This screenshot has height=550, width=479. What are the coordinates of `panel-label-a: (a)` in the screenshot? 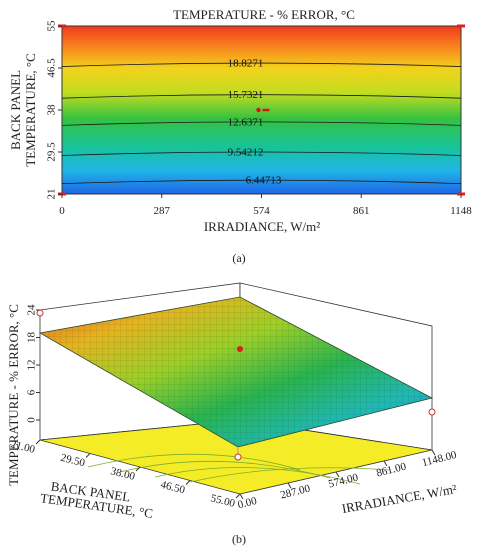 It's located at (238, 258).